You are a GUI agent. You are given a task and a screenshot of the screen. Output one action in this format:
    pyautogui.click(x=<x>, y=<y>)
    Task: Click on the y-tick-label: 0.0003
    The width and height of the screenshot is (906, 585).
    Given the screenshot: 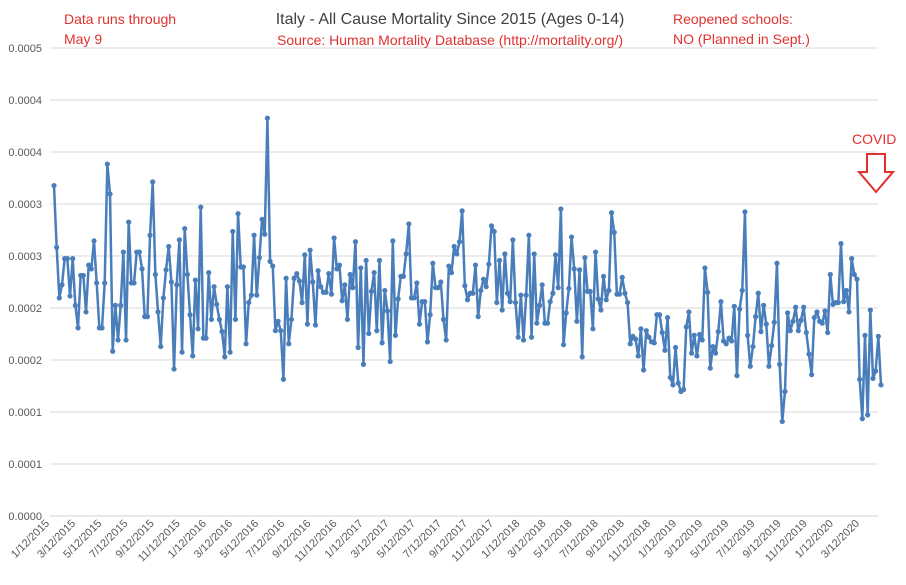 What is the action you would take?
    pyautogui.click(x=25, y=257)
    